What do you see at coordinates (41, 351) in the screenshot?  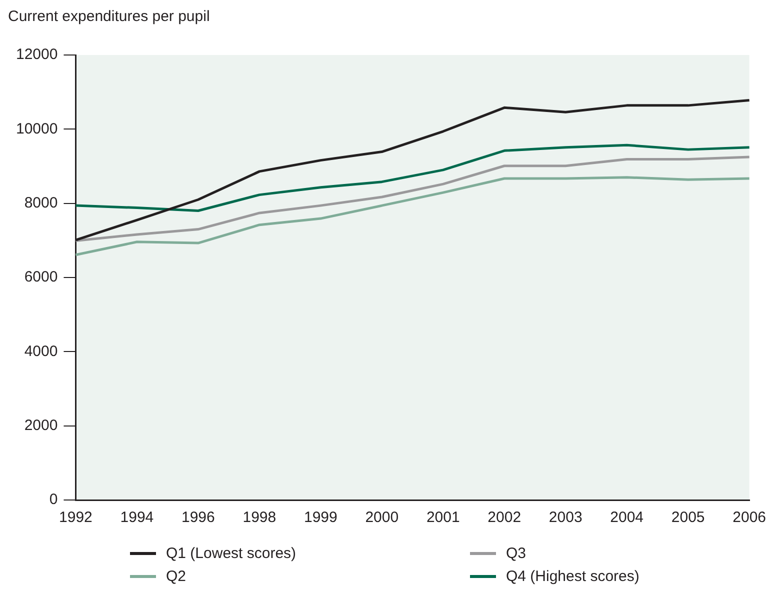 I see `y-tick-label: 4000` at bounding box center [41, 351].